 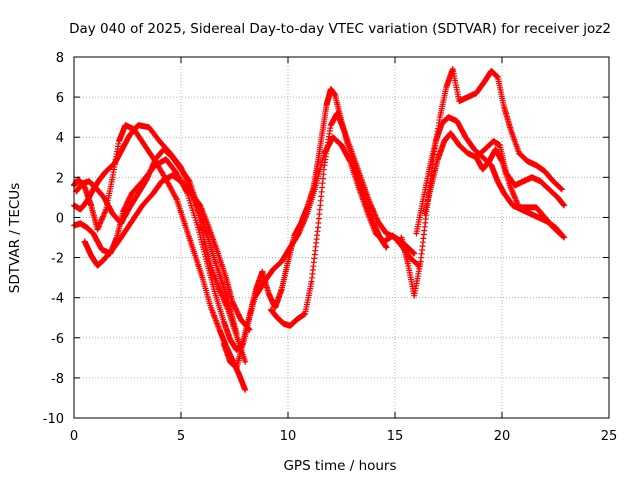 I want to click on series-sat-e, so click(x=167, y=252).